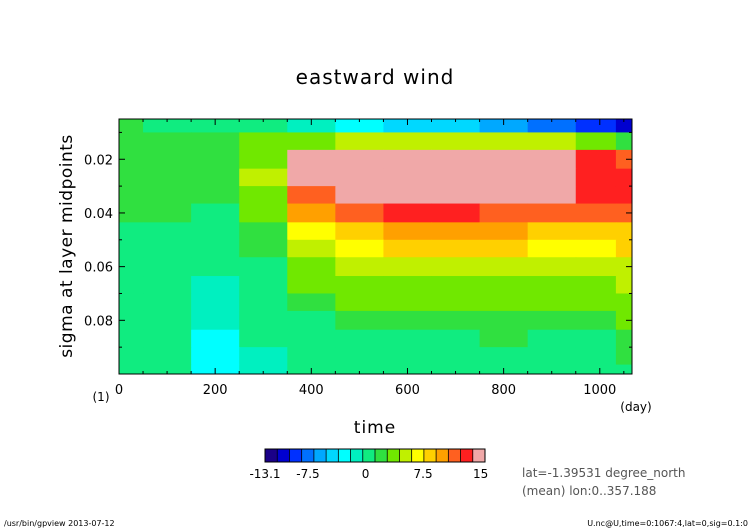  Describe the element at coordinates (407, 390) in the screenshot. I see `x-tick-label: 600` at that location.